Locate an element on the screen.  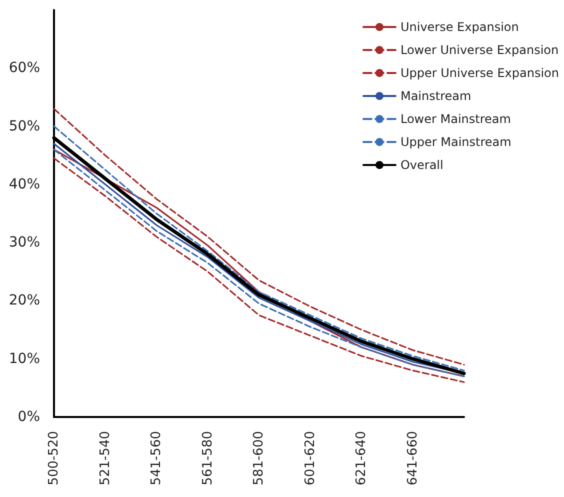
x-tick-label: 561-580 is located at coordinates (208, 458).